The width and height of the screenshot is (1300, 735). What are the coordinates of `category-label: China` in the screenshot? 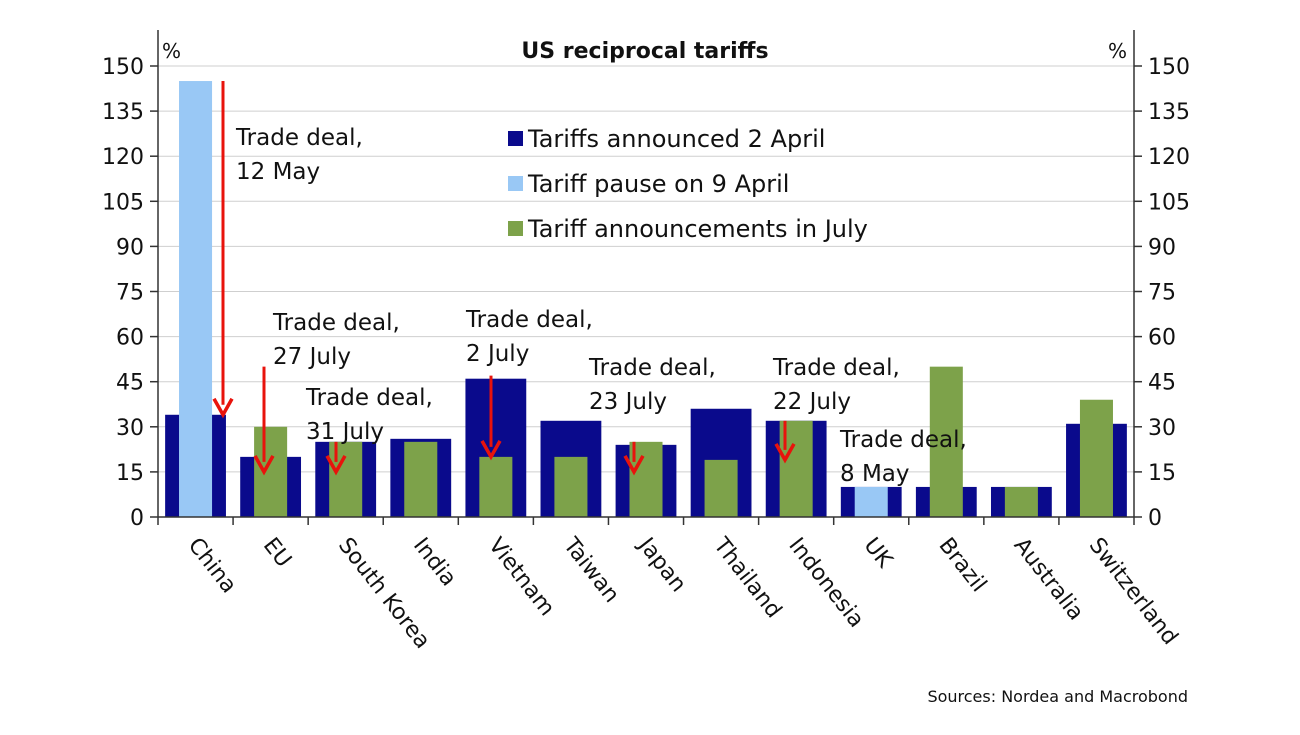 It's located at (212, 565).